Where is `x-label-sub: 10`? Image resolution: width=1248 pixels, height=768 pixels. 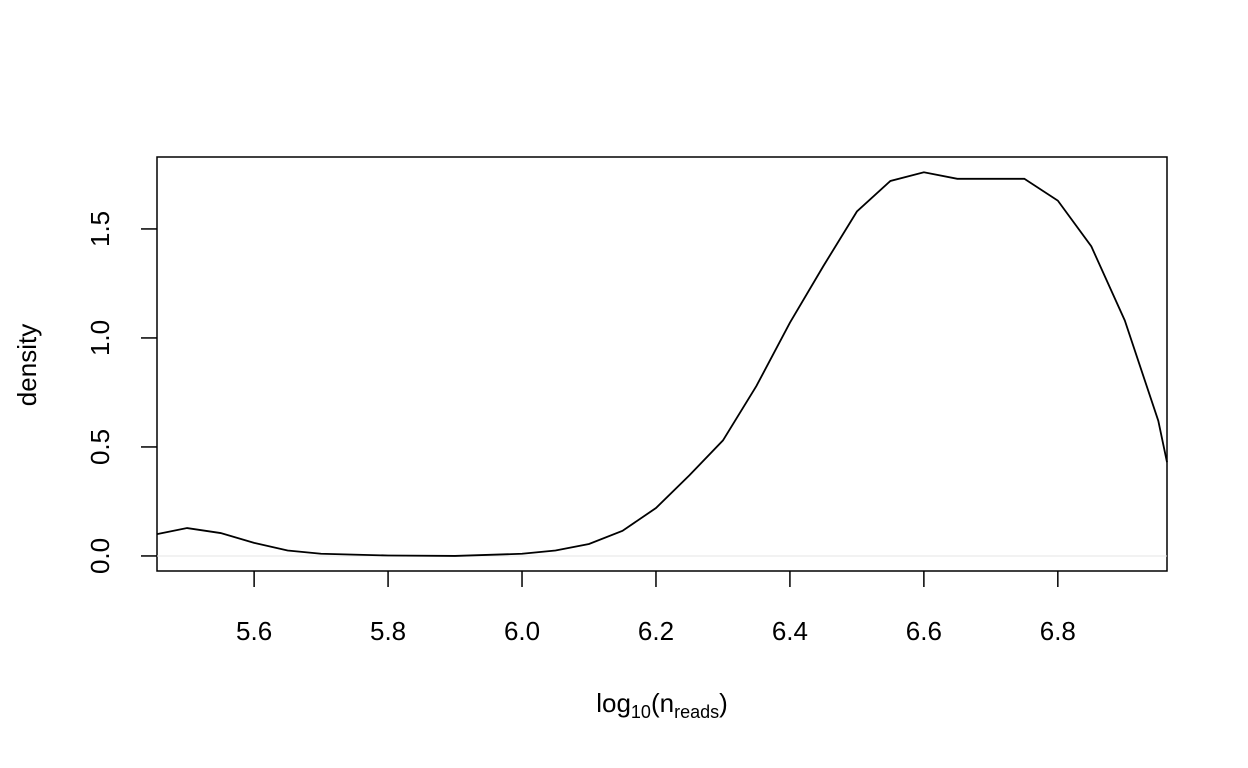 x-label-sub: 10 is located at coordinates (641, 712).